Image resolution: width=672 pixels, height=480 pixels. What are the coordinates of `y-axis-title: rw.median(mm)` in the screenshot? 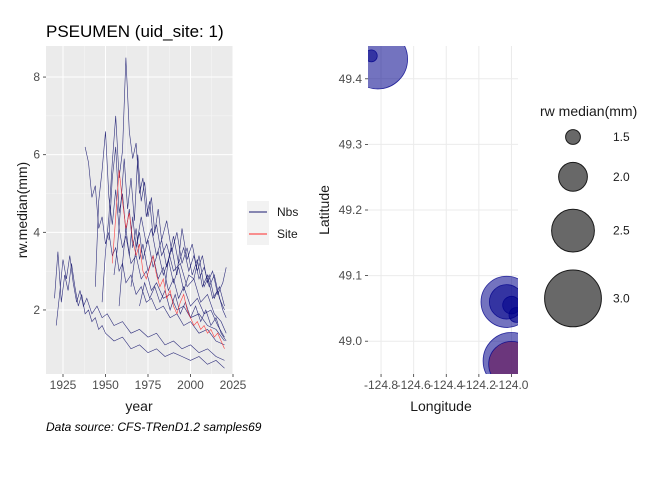 It's located at (22, 210).